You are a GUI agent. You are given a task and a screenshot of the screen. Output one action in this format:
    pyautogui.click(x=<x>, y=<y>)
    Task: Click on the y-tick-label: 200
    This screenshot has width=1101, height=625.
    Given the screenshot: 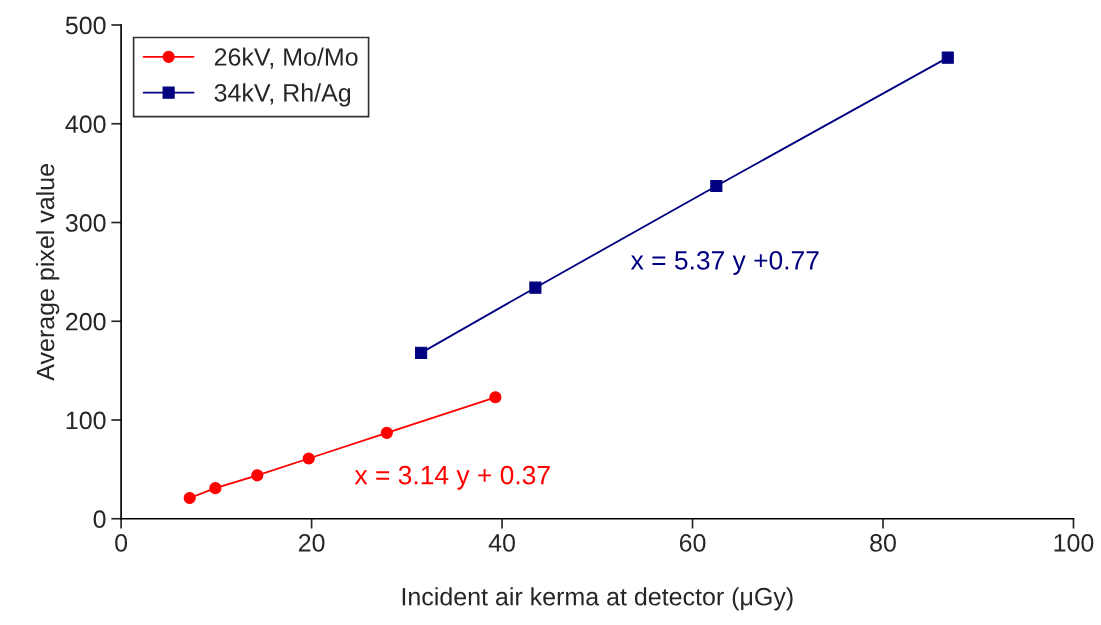 What is the action you would take?
    pyautogui.click(x=86, y=321)
    